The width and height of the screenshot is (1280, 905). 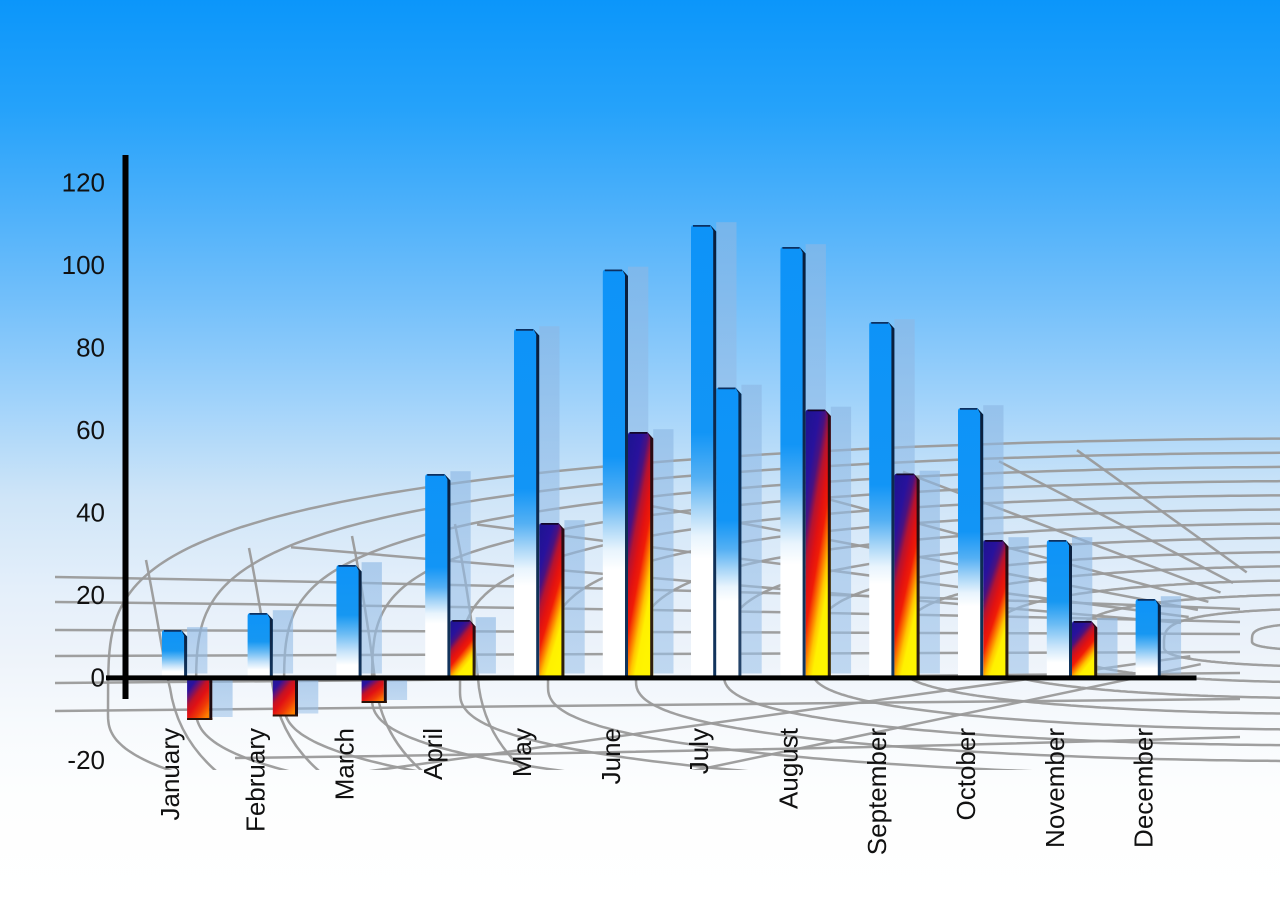 What do you see at coordinates (90, 430) in the screenshot?
I see `svg-text: 60` at bounding box center [90, 430].